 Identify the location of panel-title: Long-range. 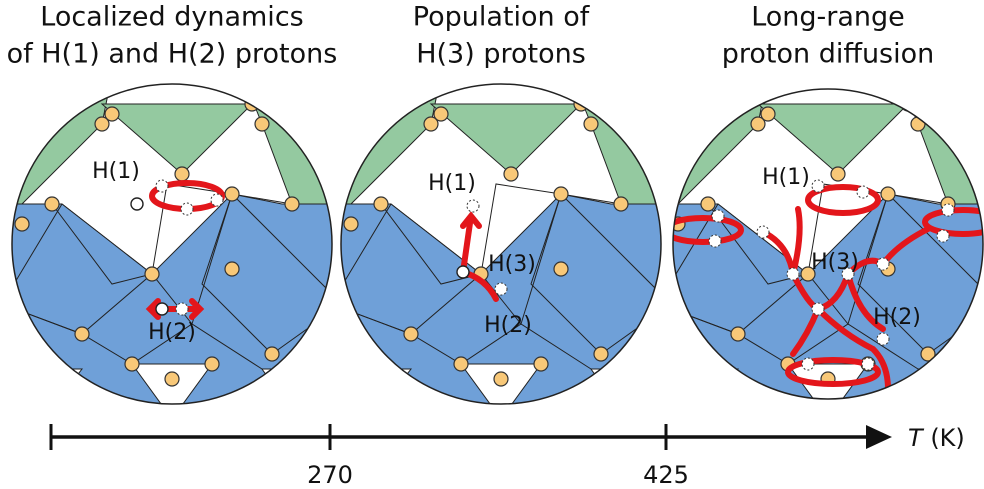
(828, 17).